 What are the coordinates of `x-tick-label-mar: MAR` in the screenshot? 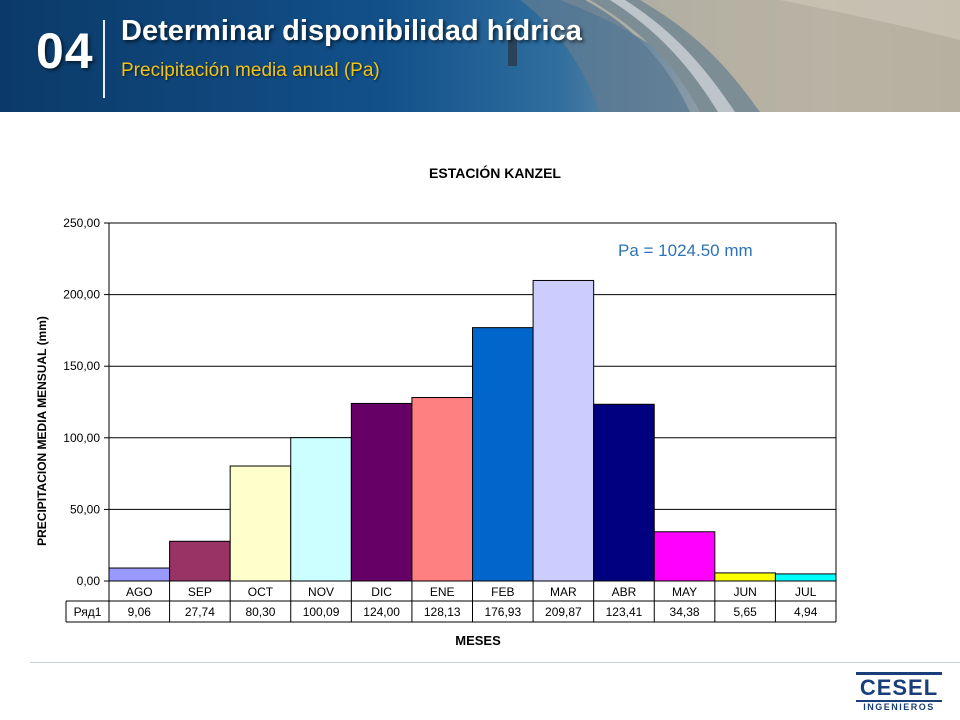 It's located at (563, 592).